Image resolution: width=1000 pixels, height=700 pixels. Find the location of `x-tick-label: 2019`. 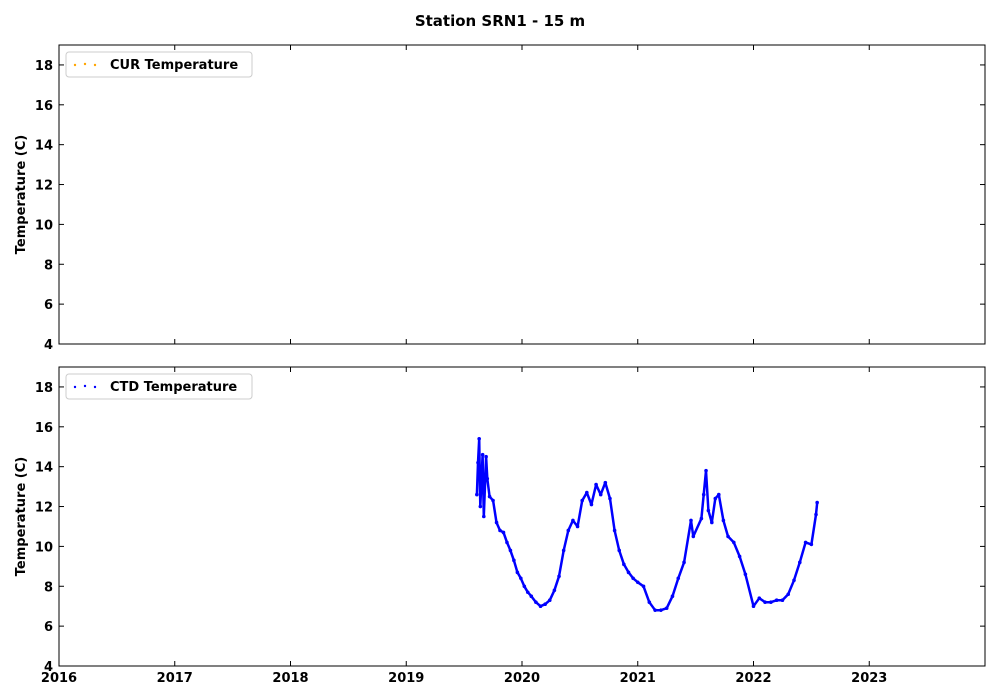

x-tick-label: 2019 is located at coordinates (406, 678).